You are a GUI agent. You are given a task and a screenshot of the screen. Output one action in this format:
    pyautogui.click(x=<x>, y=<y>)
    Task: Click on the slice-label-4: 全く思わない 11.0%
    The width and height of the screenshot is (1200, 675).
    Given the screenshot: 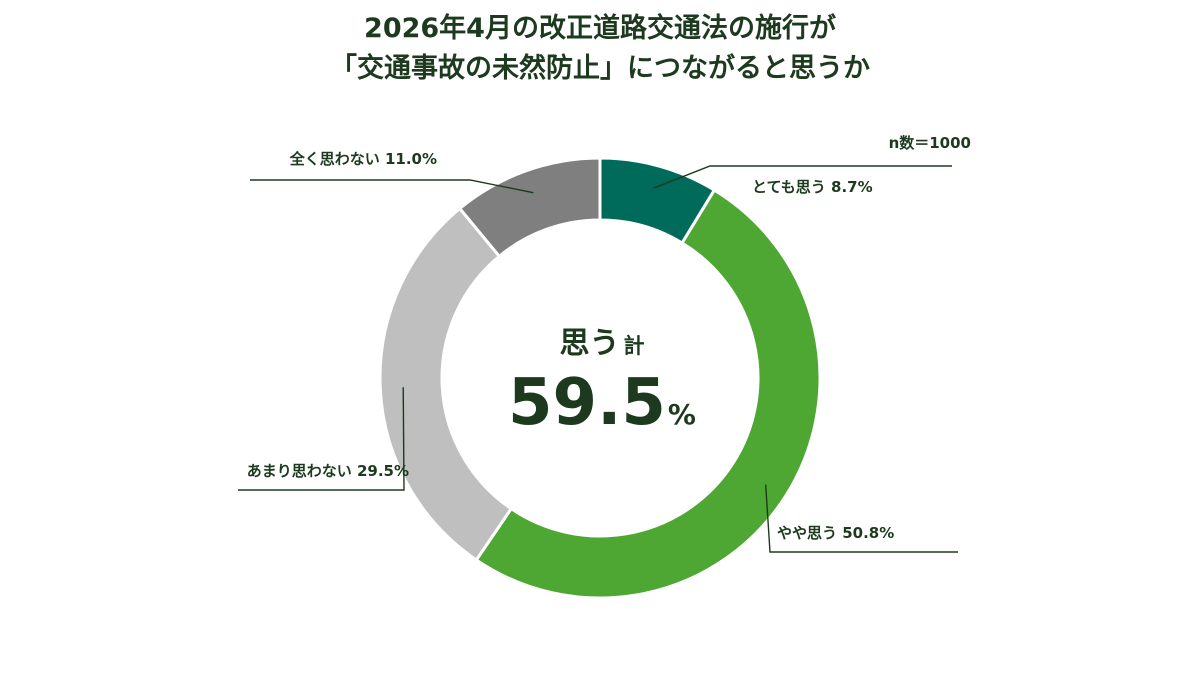 What is the action you would take?
    pyautogui.click(x=363, y=159)
    